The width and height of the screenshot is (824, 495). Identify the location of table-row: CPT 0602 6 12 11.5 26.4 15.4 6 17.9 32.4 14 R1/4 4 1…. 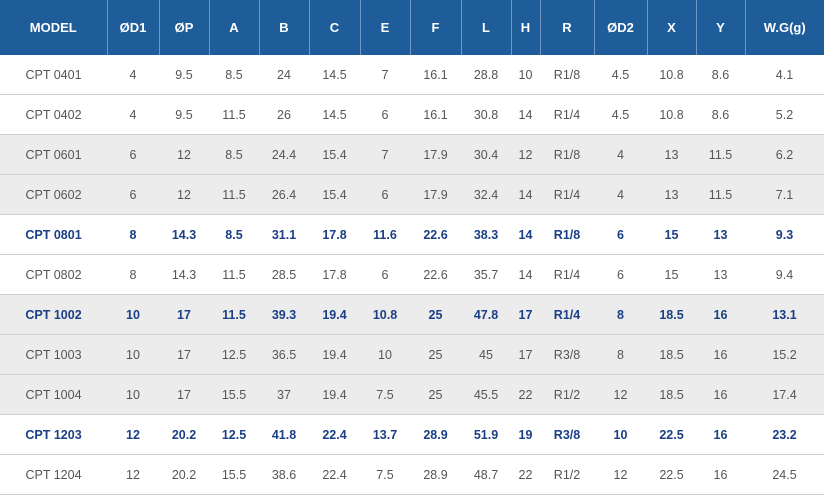
(412, 194).